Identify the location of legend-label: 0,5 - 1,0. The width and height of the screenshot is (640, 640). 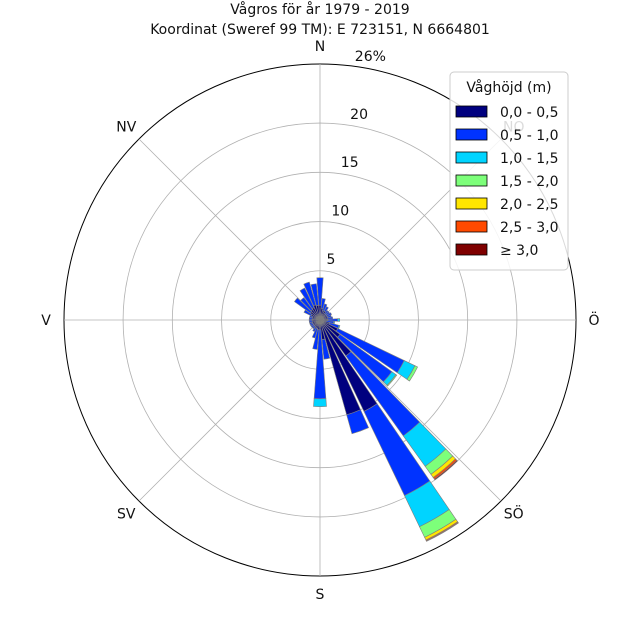
(529, 136).